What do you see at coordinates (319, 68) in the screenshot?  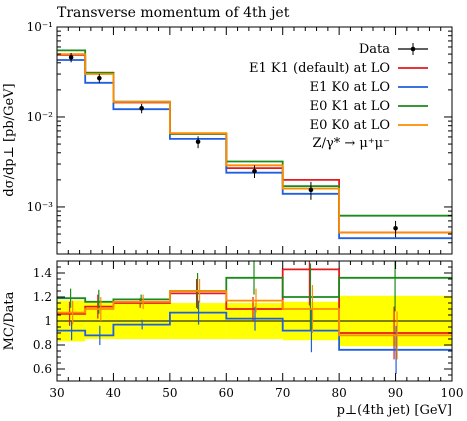 I see `legend-label: E1 K1 (default) at LO` at bounding box center [319, 68].